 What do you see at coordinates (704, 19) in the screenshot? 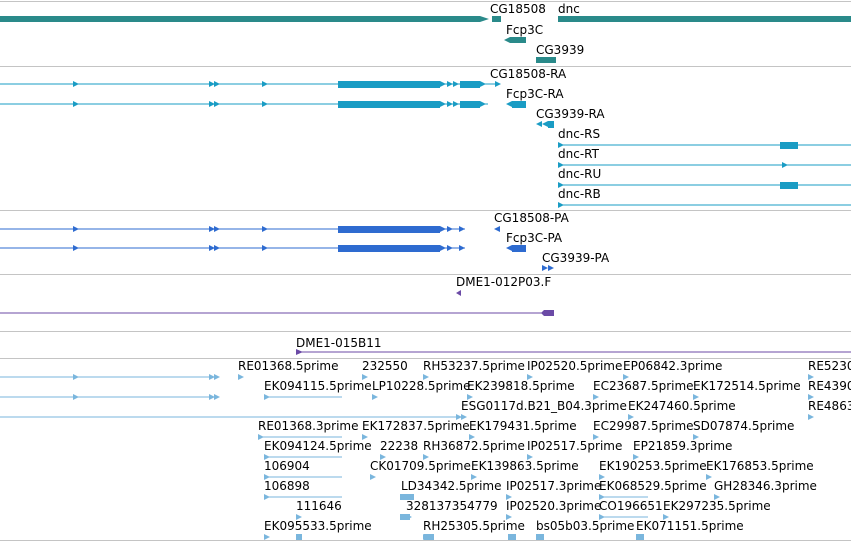
I see `gene-dnc` at bounding box center [704, 19].